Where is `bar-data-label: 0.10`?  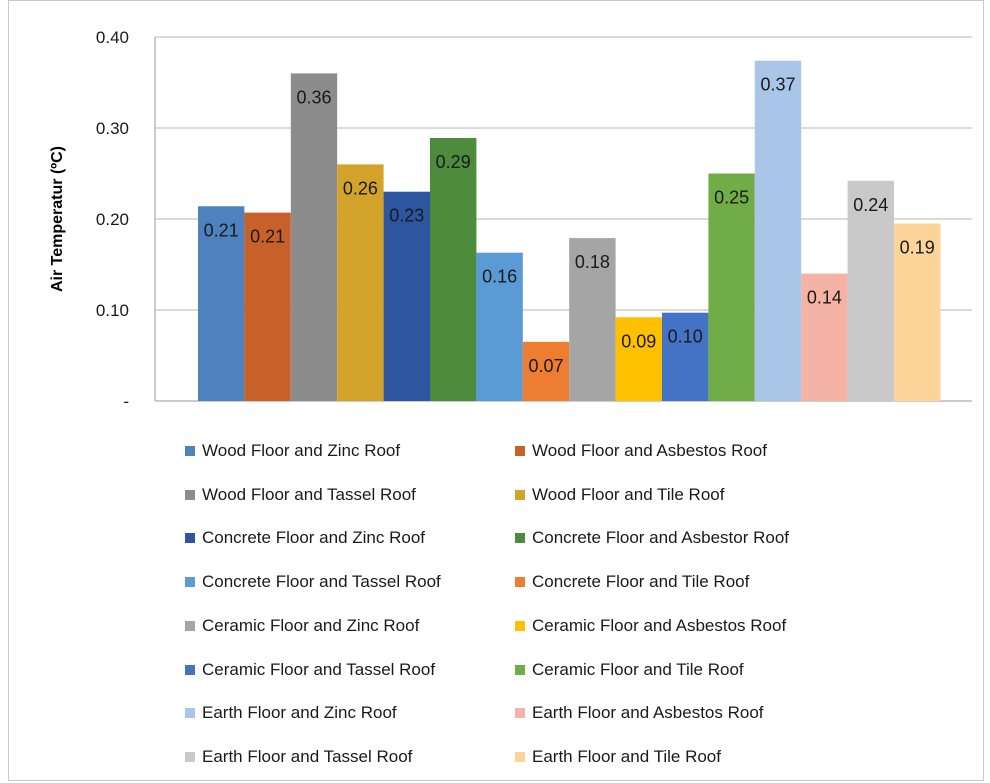
bar-data-label: 0.10 is located at coordinates (685, 337).